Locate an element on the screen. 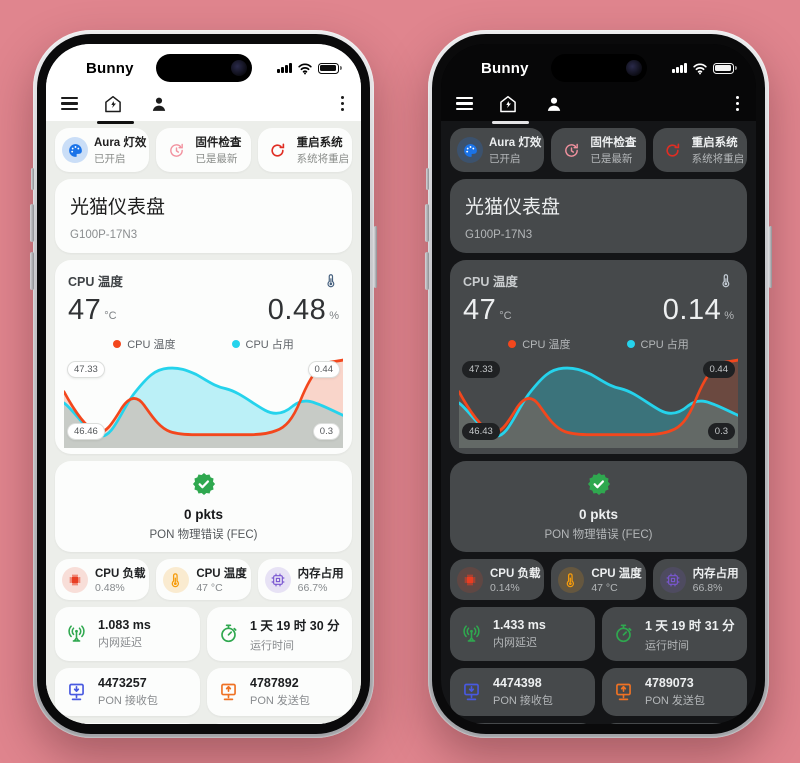  tile-value: 4789073 is located at coordinates (669, 682).